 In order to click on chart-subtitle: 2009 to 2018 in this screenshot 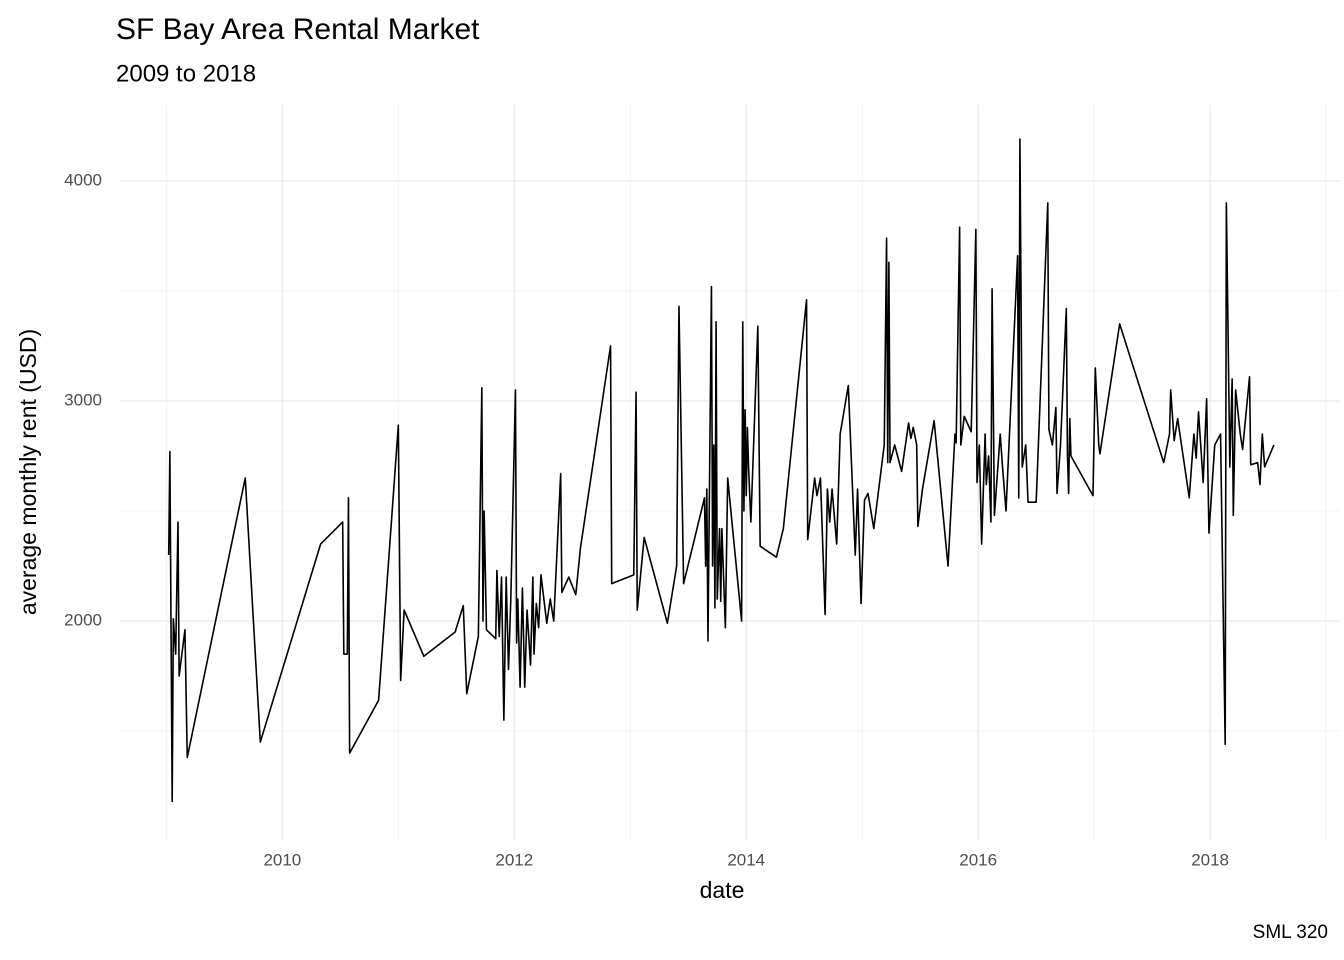, I will do `click(186, 73)`.